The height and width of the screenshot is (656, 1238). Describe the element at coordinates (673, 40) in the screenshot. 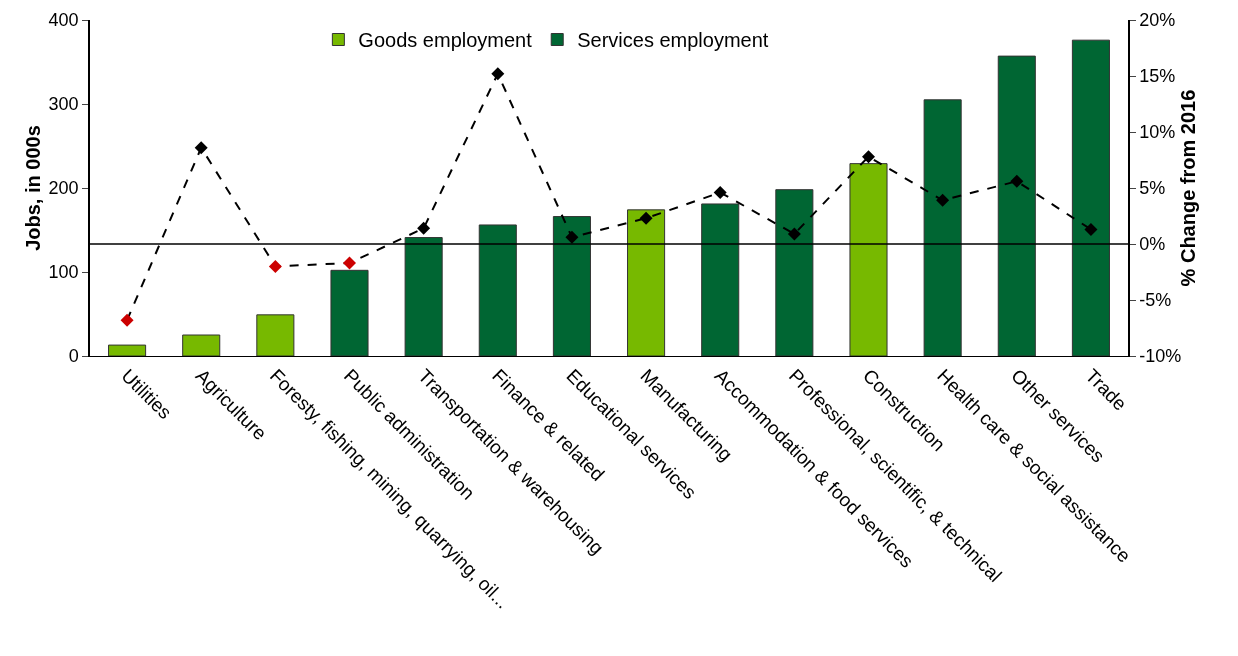

I see `legend-label: Services employment` at that location.